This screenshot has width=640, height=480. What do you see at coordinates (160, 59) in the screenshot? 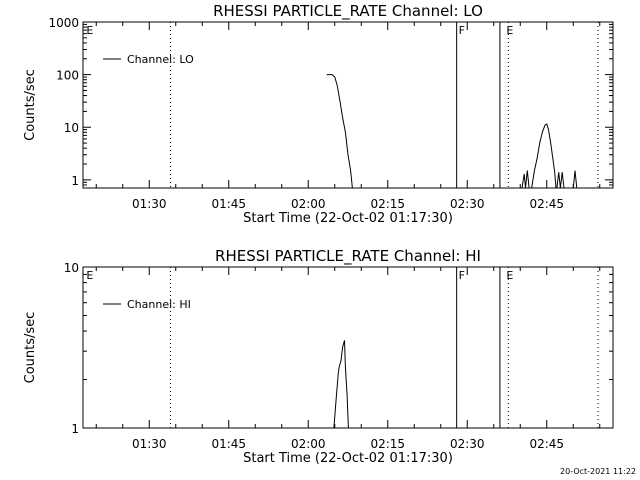
I see `legend-label: Channel: LO` at bounding box center [160, 59].